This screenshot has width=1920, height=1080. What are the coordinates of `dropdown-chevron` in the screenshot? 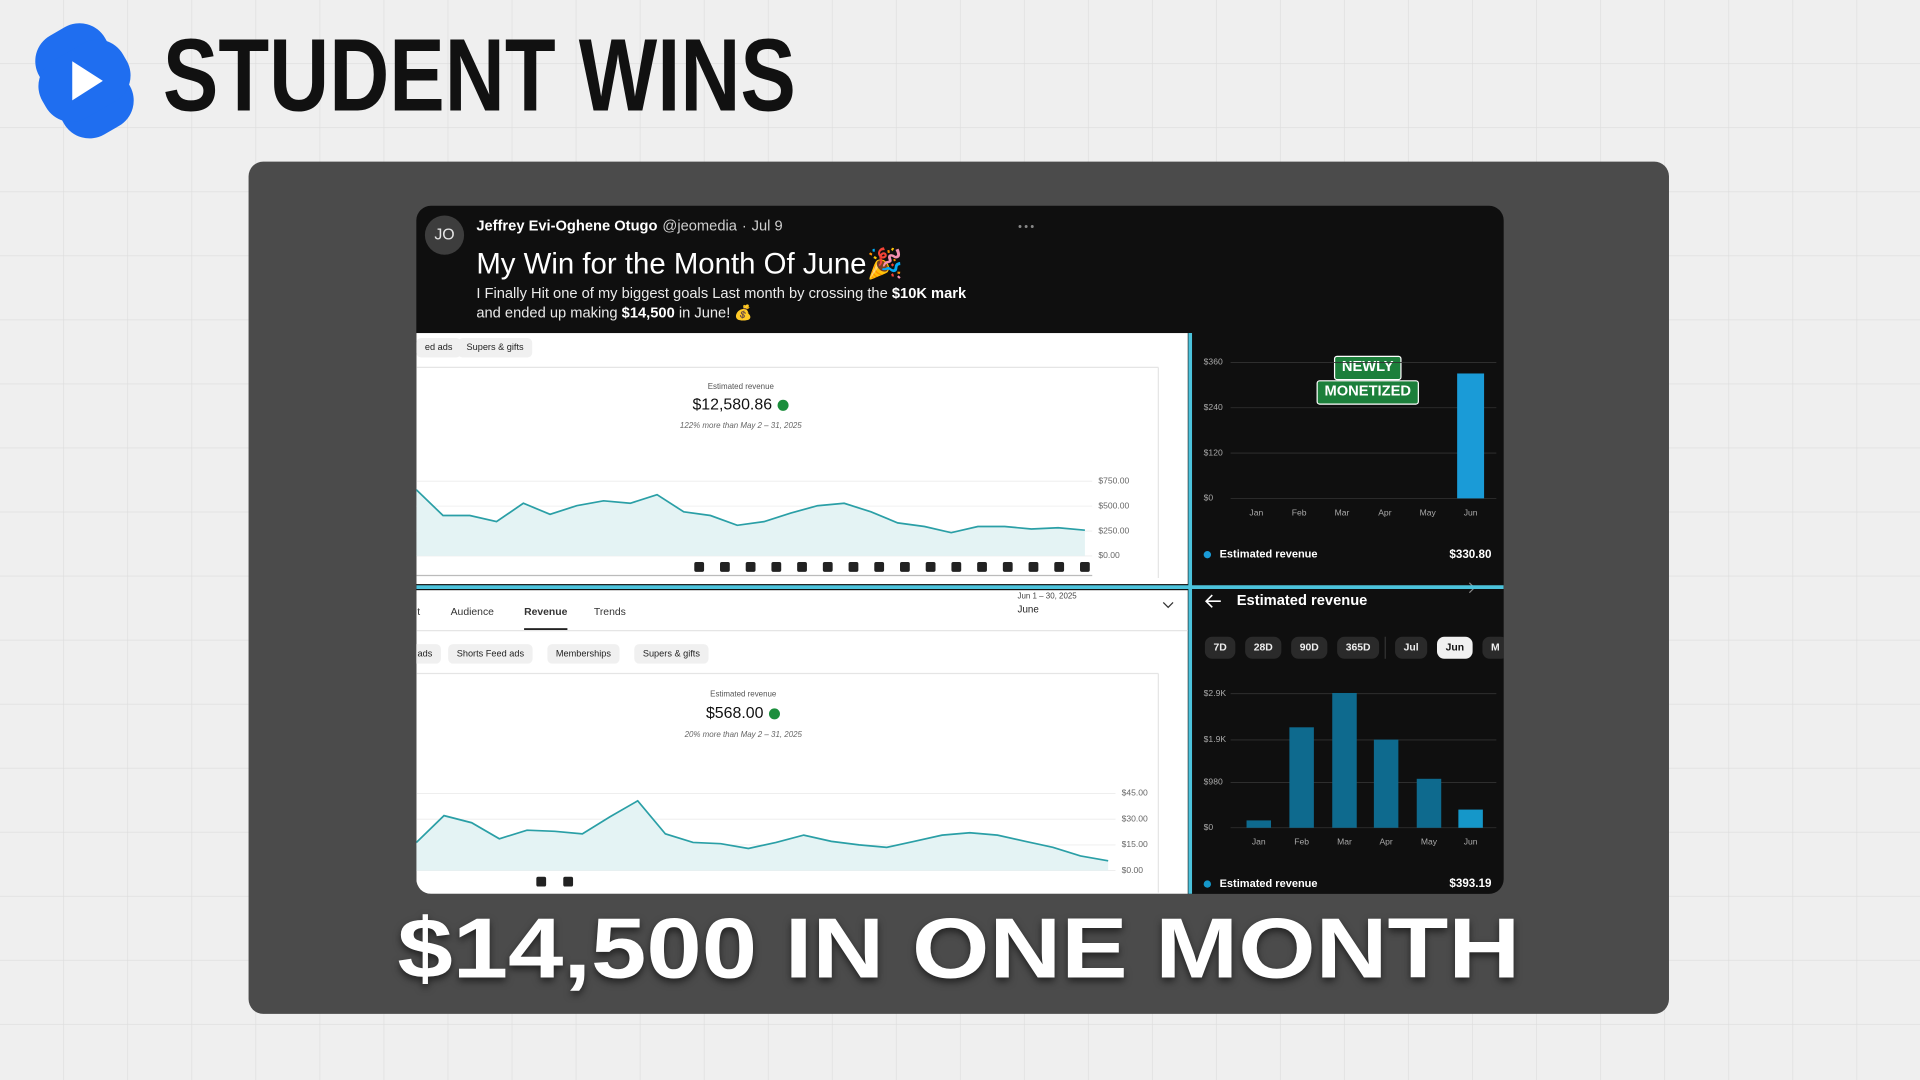 It's located at (1168, 605).